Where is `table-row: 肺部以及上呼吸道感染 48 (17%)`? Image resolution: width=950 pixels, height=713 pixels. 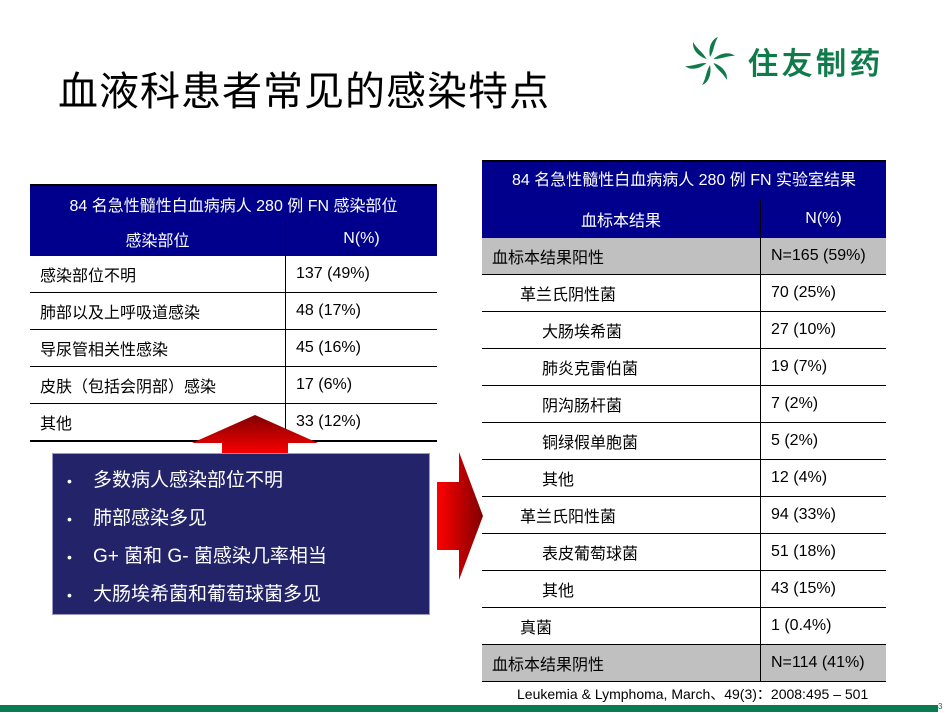 table-row: 肺部以及上呼吸道感染 48 (17%) is located at coordinates (233, 311).